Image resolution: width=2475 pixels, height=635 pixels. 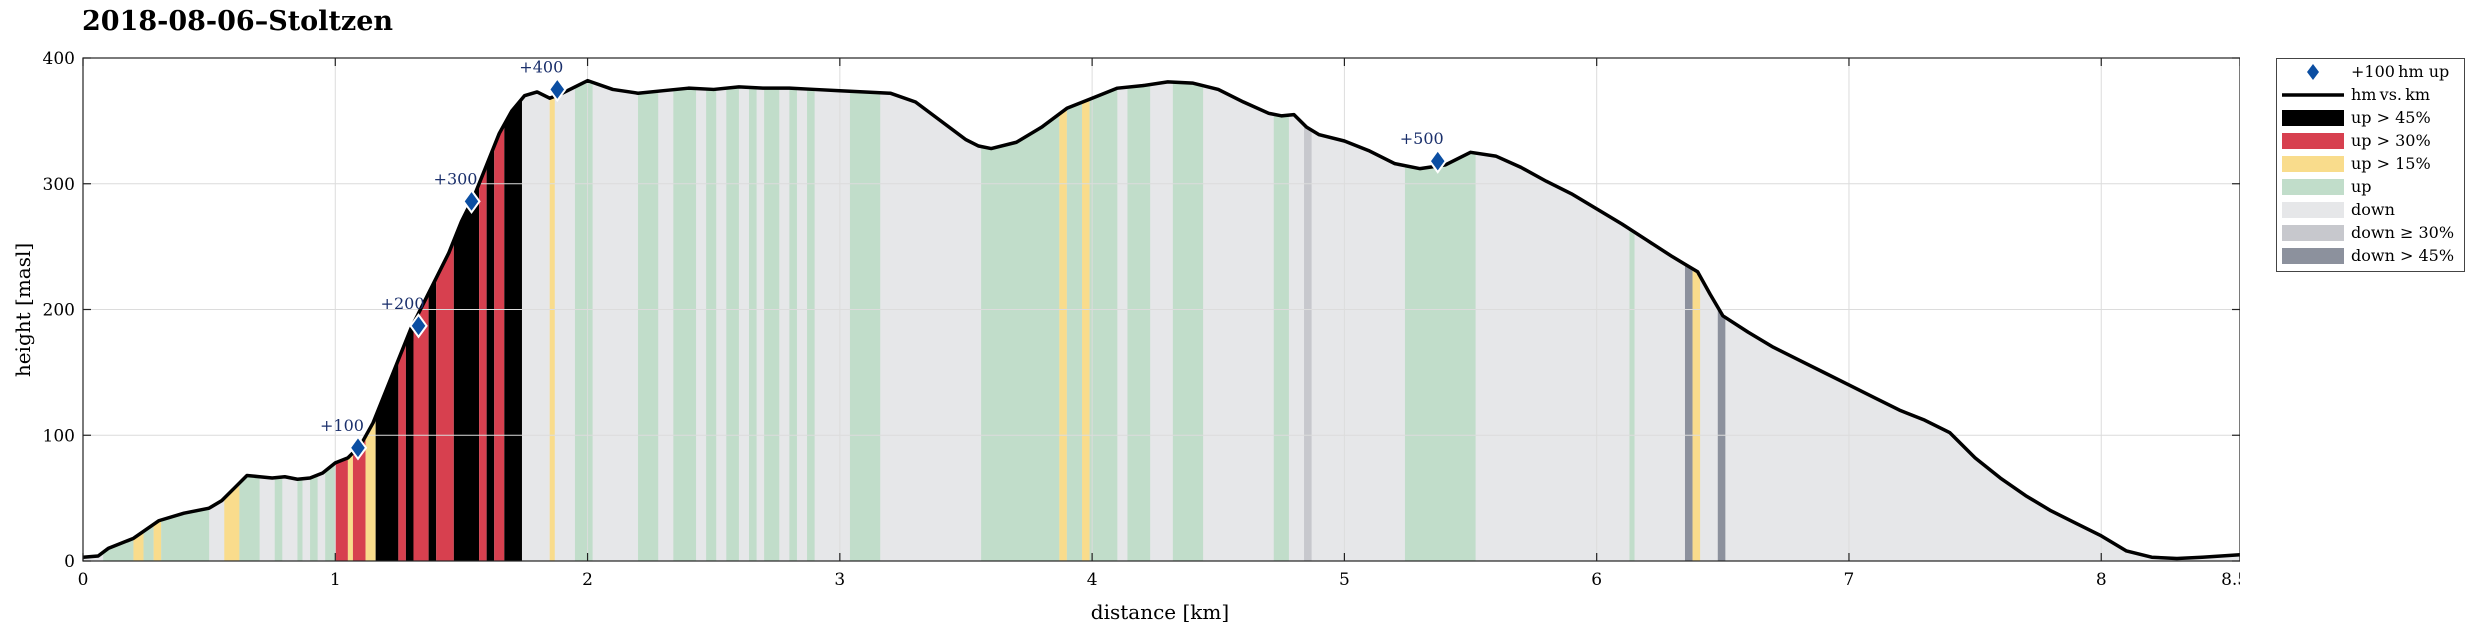 I want to click on legend-item: down ≥ 30%, so click(x=2370, y=233).